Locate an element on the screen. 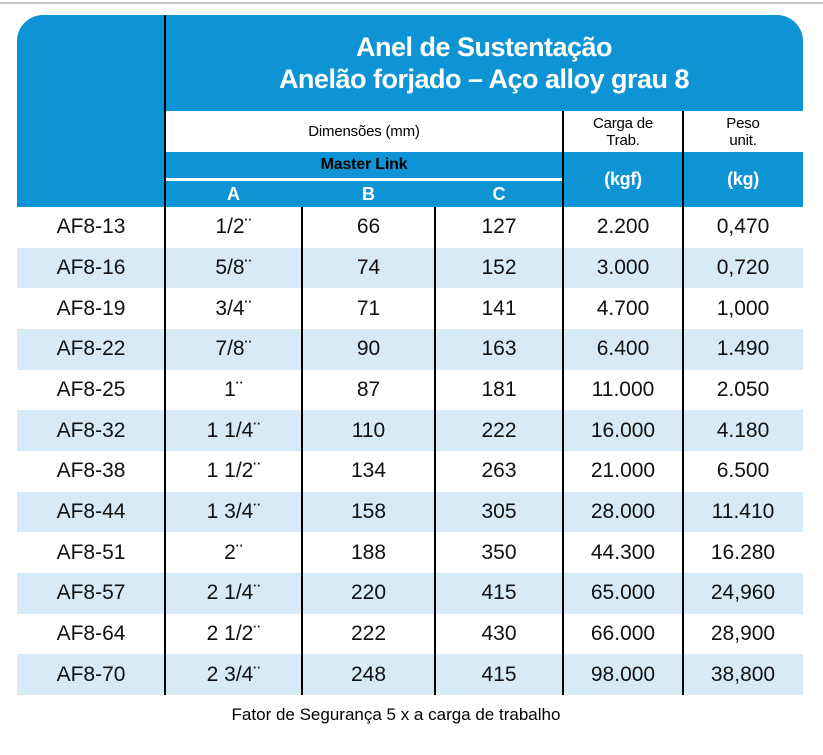  dimension-b-cell: 188 is located at coordinates (368, 552).